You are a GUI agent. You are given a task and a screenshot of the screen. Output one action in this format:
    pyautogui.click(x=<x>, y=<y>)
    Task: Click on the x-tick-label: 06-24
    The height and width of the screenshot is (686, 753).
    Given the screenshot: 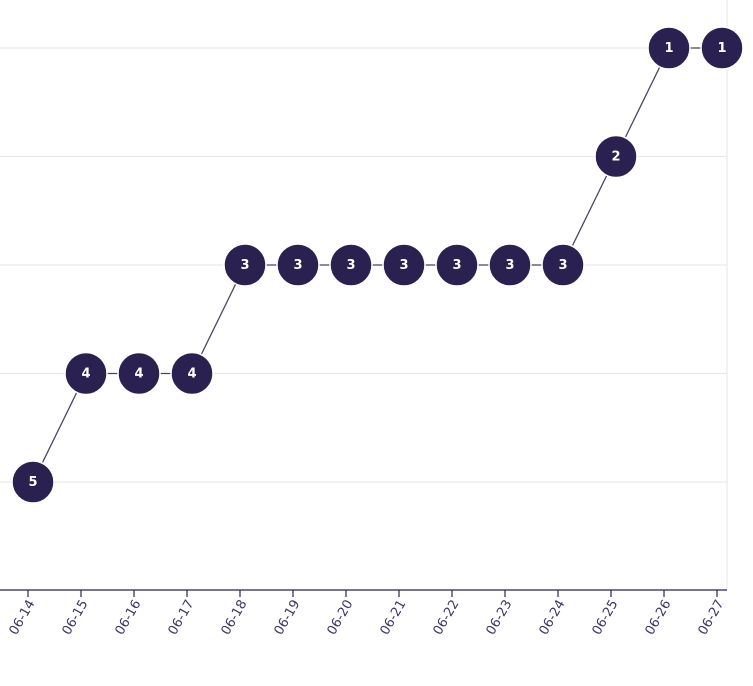 What is the action you would take?
    pyautogui.click(x=553, y=618)
    